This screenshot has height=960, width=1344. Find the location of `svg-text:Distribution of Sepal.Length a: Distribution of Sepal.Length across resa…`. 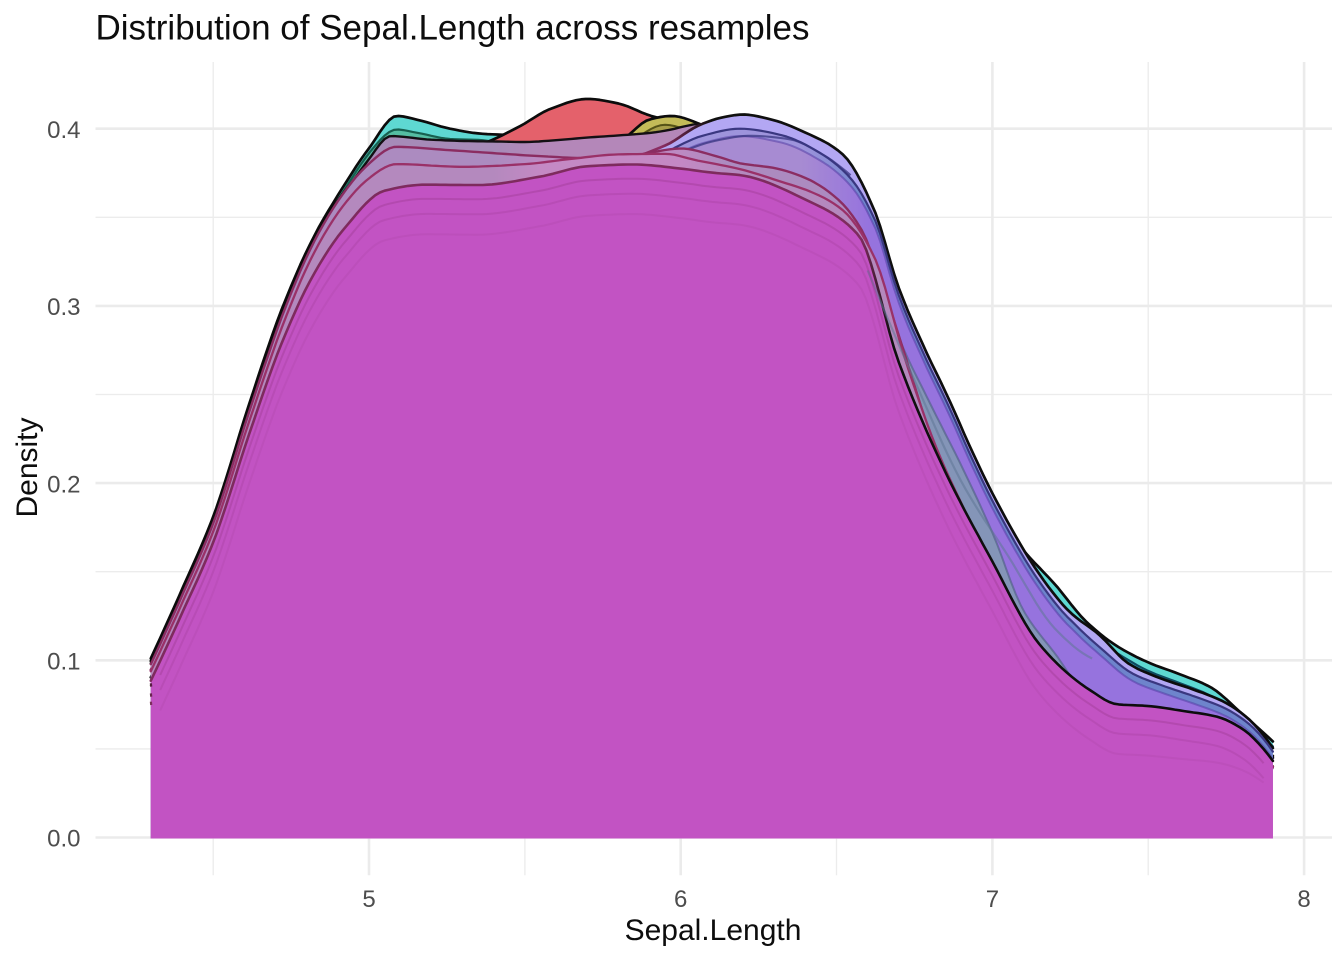

svg-text:Distribution of Sepal.Length a: Distribution of Sepal.Length across resa… is located at coordinates (453, 28).